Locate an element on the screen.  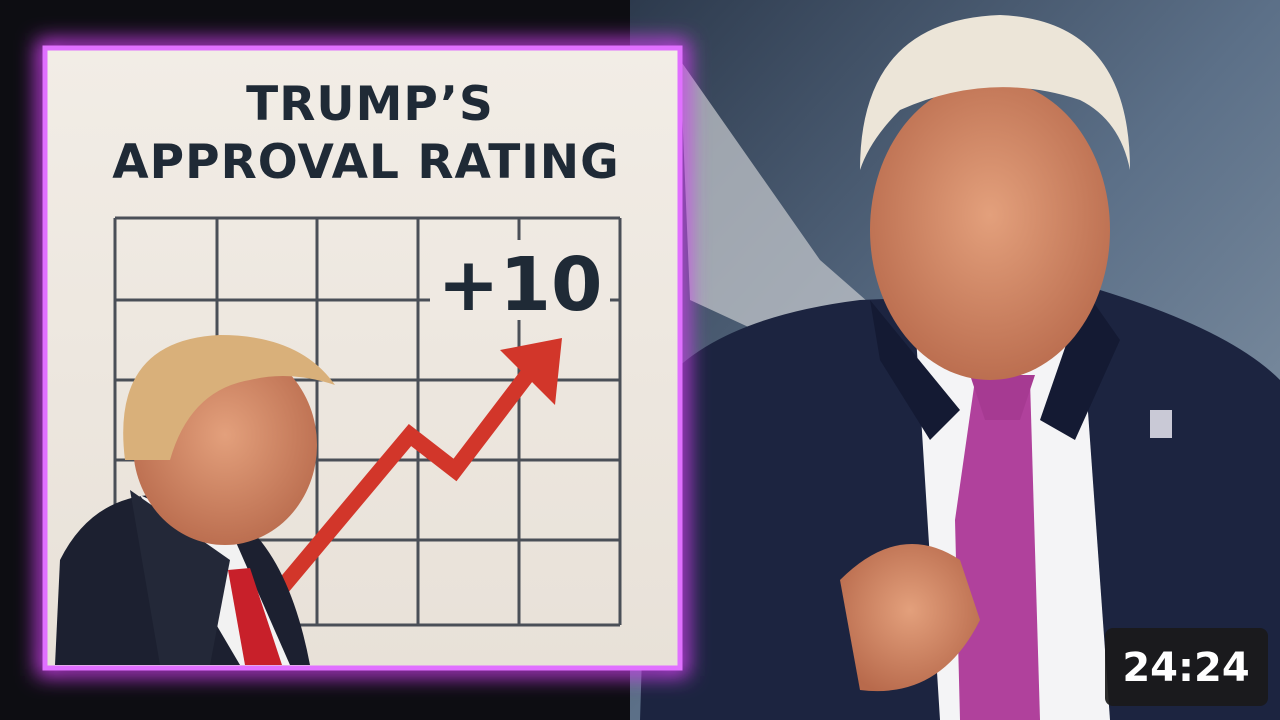
arrow-head is located at coordinates (531, 371).